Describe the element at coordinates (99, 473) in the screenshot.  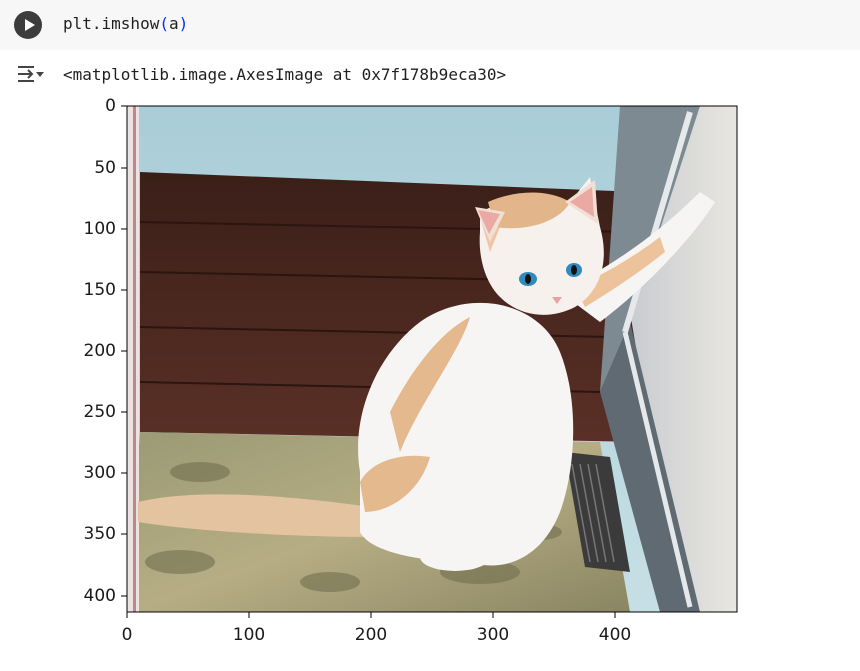
I see `y-tick-label: 300` at that location.